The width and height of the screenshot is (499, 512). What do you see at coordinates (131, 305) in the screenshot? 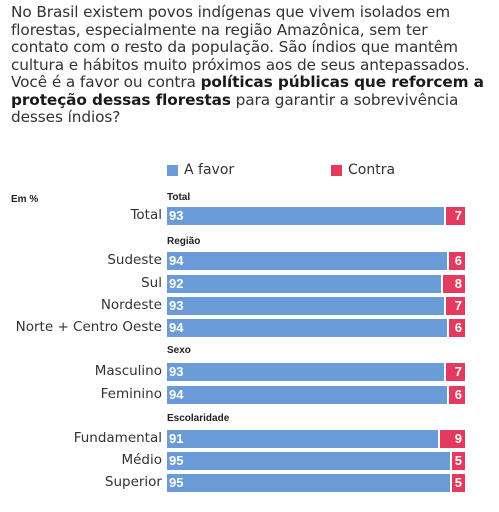
I see `row-label: Nordeste` at bounding box center [131, 305].